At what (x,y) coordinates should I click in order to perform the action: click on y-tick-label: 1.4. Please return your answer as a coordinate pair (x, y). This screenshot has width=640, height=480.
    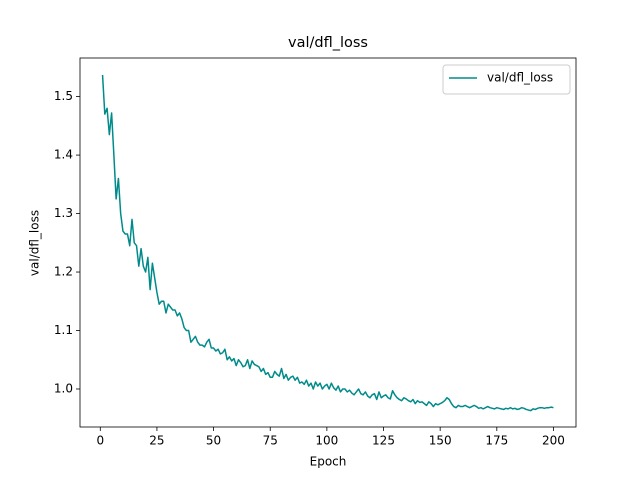
    Looking at the image, I should click on (63, 155).